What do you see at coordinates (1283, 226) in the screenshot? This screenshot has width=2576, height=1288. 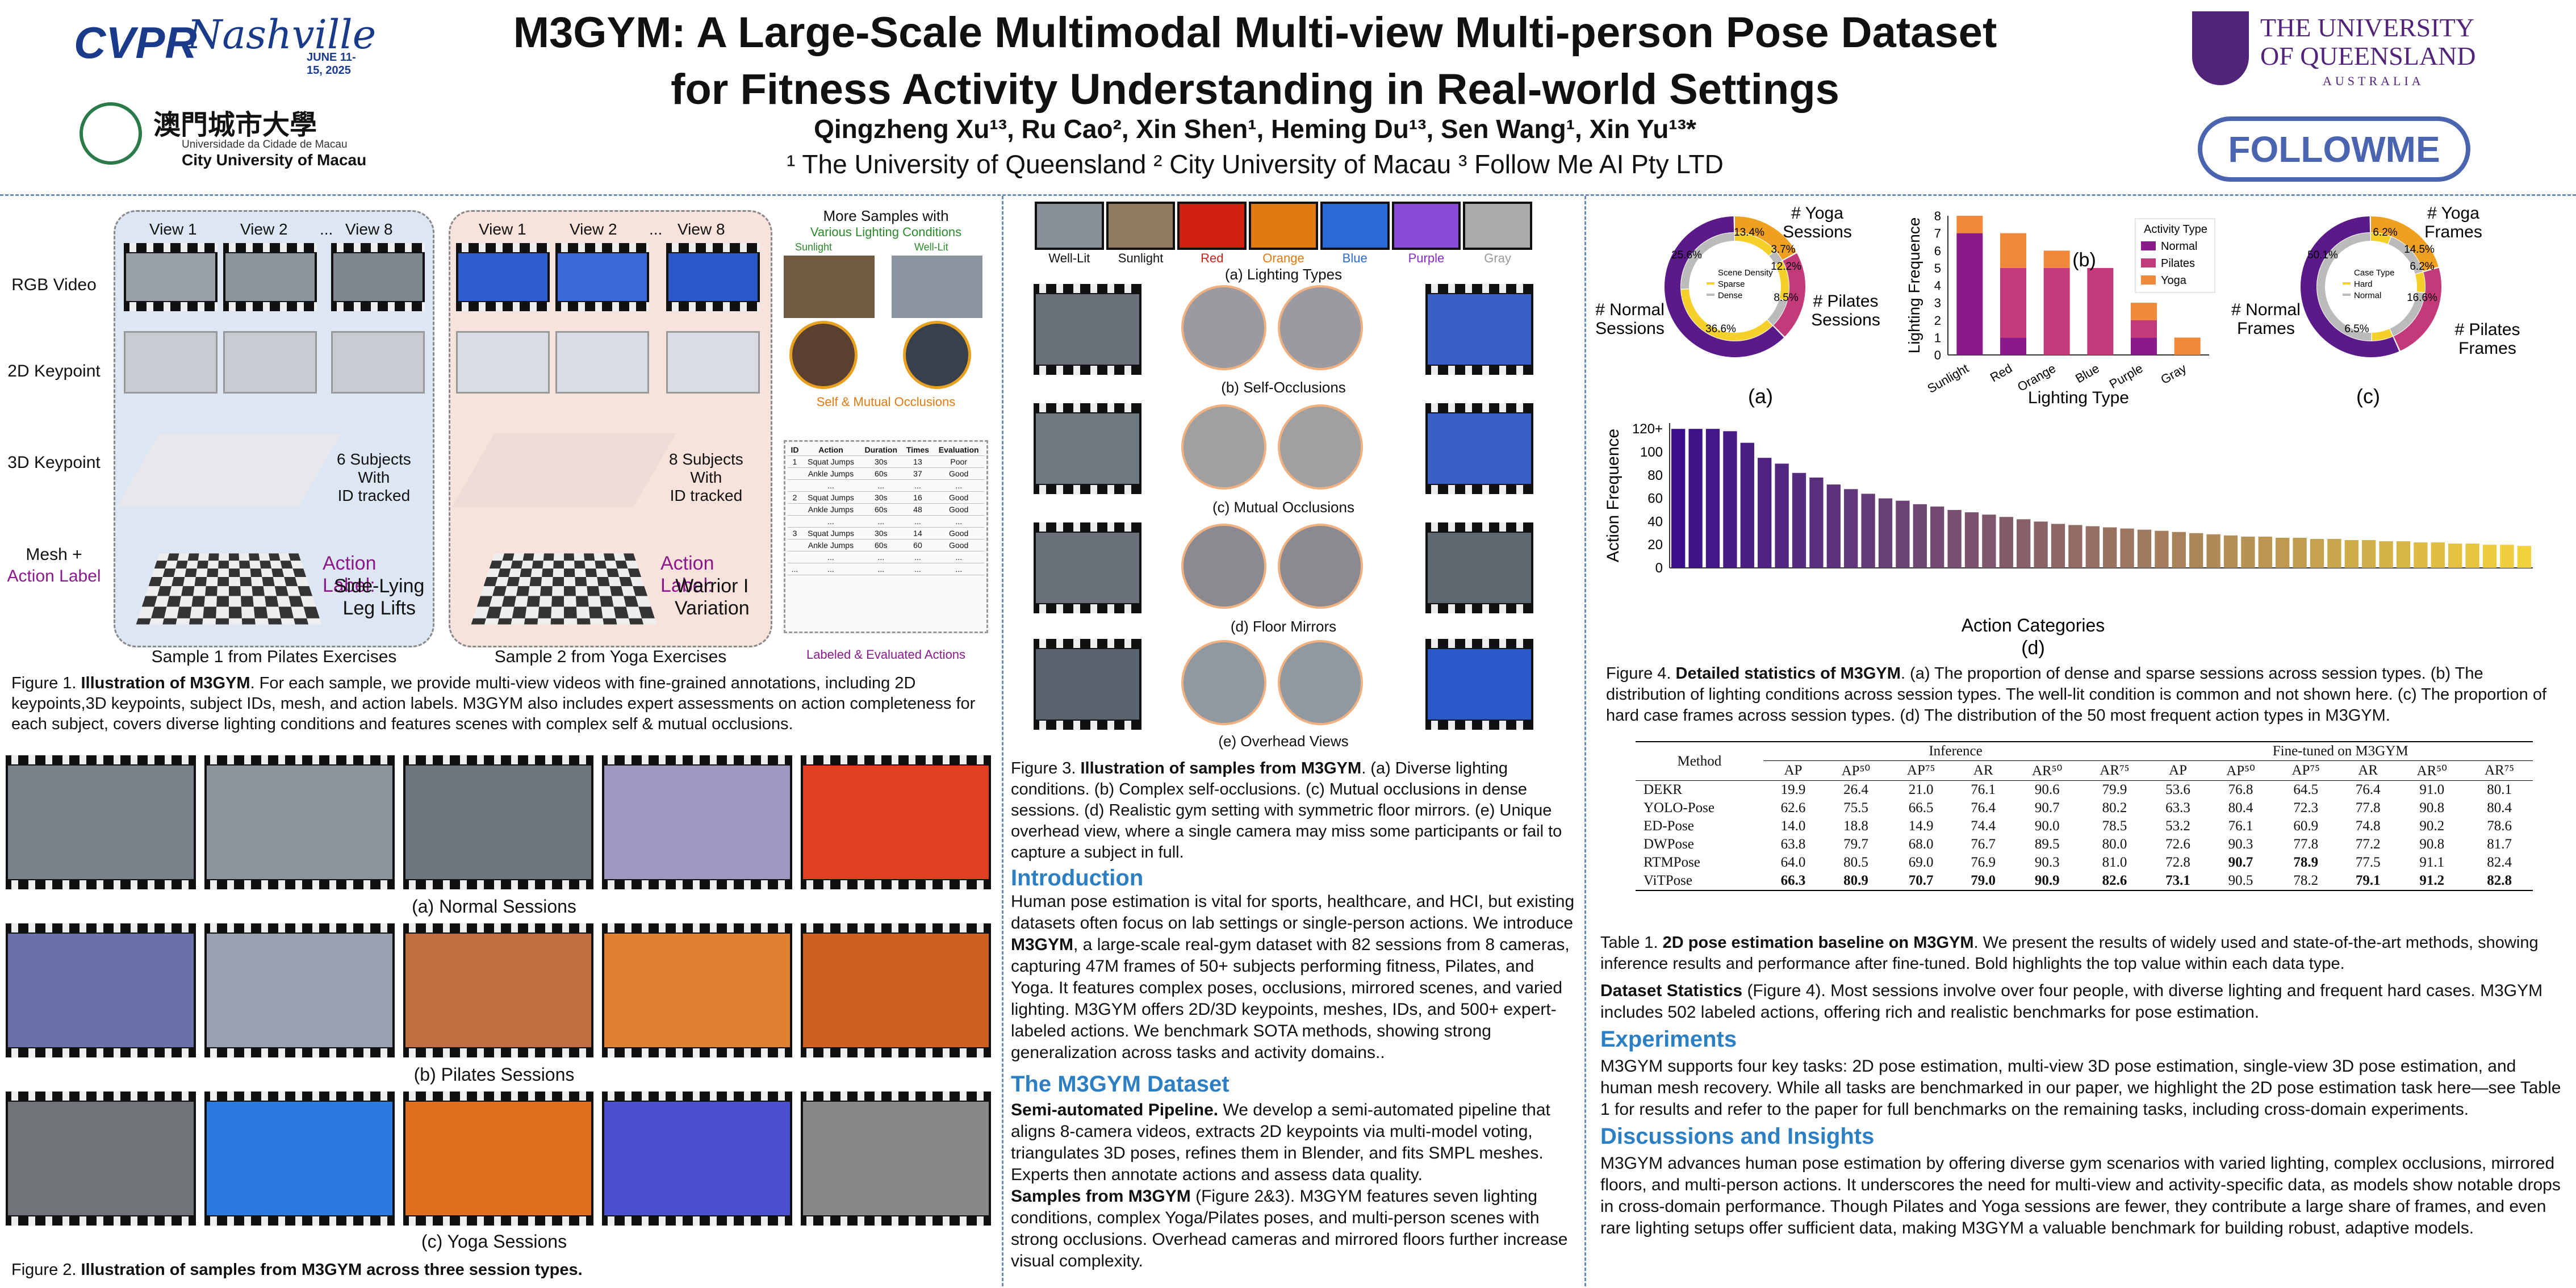 I see `lighting-strip` at bounding box center [1283, 226].